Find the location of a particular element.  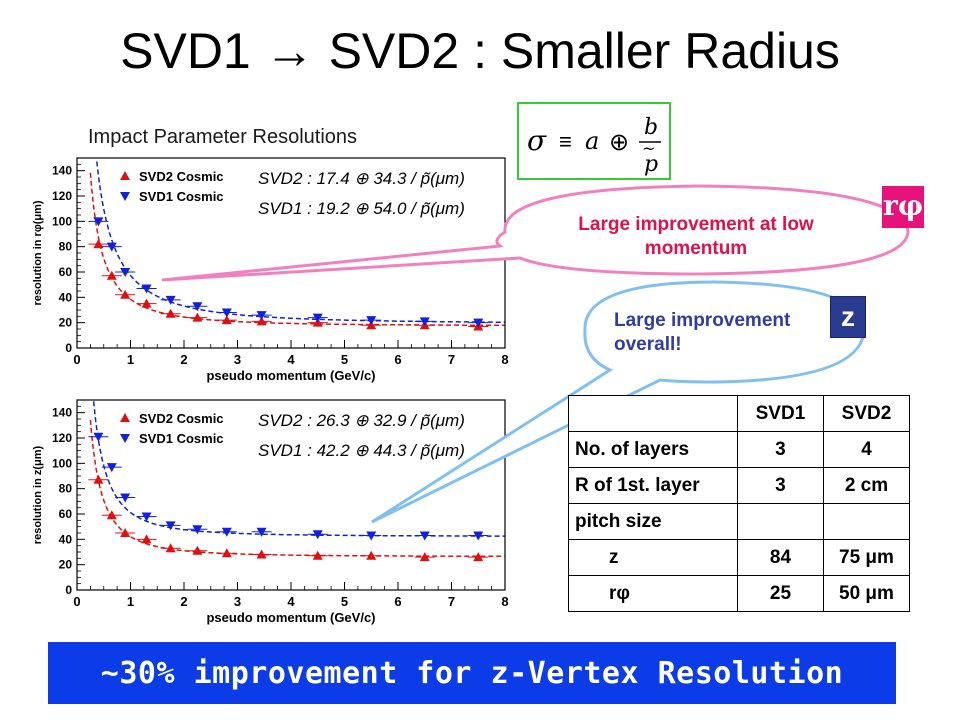

table-row: z 84 75 μm is located at coordinates (739, 557).